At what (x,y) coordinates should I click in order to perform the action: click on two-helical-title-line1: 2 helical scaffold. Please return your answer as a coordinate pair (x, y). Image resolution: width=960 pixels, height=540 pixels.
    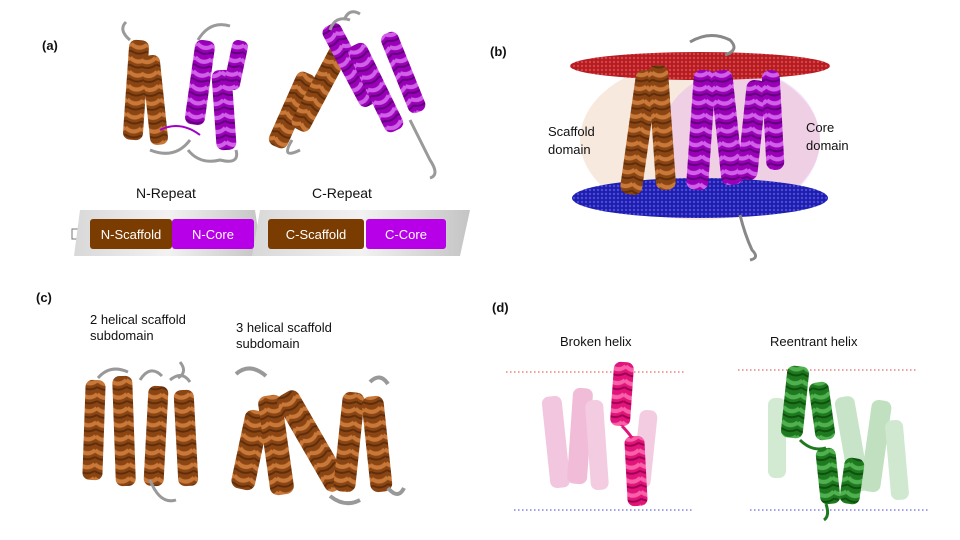
    Looking at the image, I should click on (138, 319).